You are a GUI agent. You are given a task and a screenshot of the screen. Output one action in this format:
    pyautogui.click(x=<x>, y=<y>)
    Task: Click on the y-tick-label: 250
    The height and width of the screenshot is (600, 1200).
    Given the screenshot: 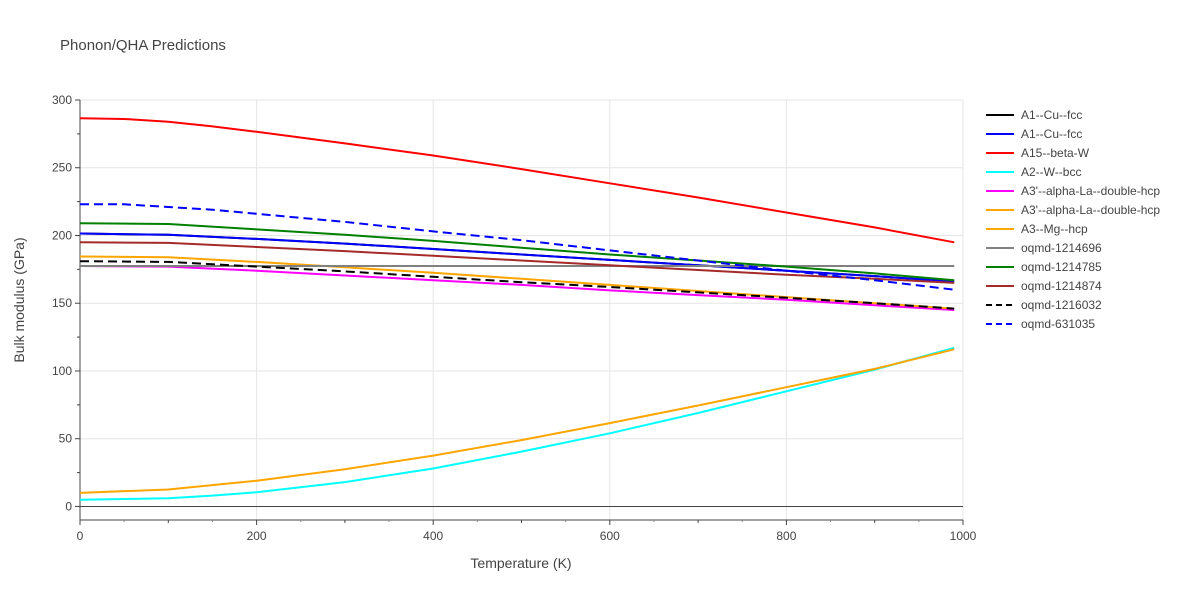 What is the action you would take?
    pyautogui.click(x=62, y=168)
    